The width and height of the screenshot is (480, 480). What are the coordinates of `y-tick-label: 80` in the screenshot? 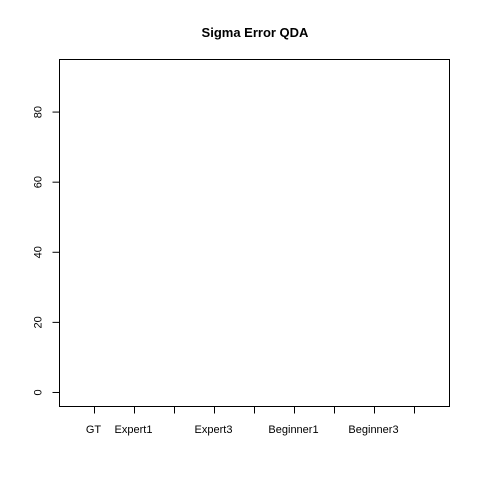 It's located at (39, 112).